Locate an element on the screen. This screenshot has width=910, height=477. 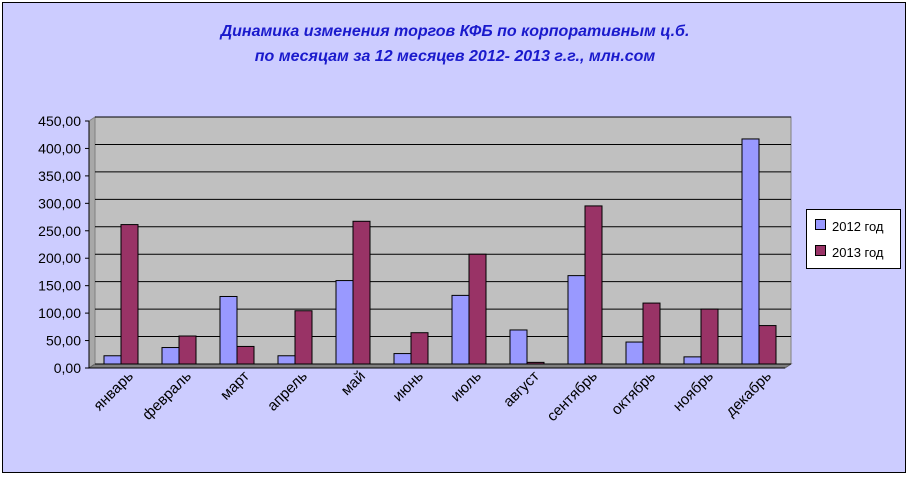
x-tick-label: март is located at coordinates (235, 386).